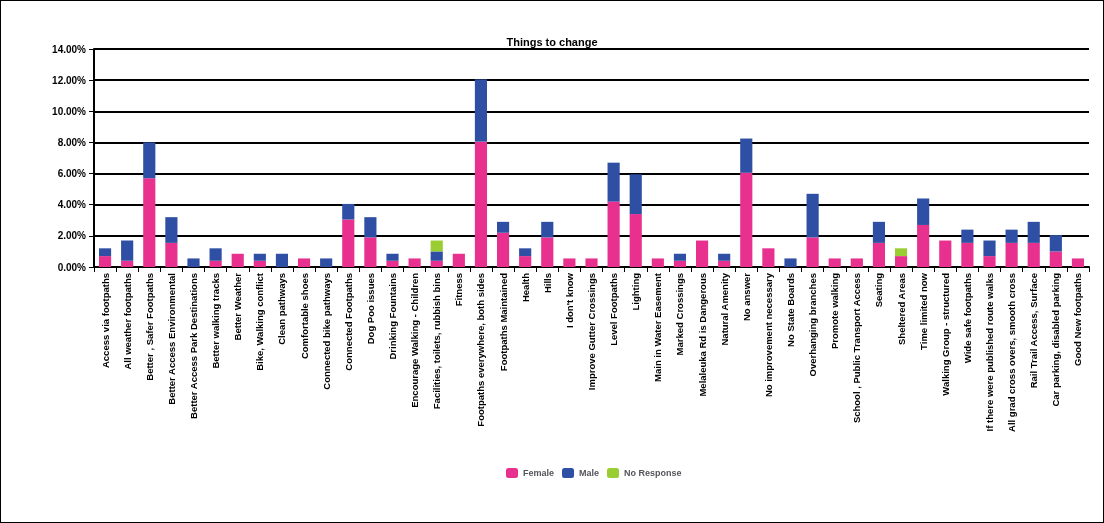 This screenshot has width=1104, height=523. Describe the element at coordinates (69, 80) in the screenshot. I see `y-tick-label: 12.00%` at that location.